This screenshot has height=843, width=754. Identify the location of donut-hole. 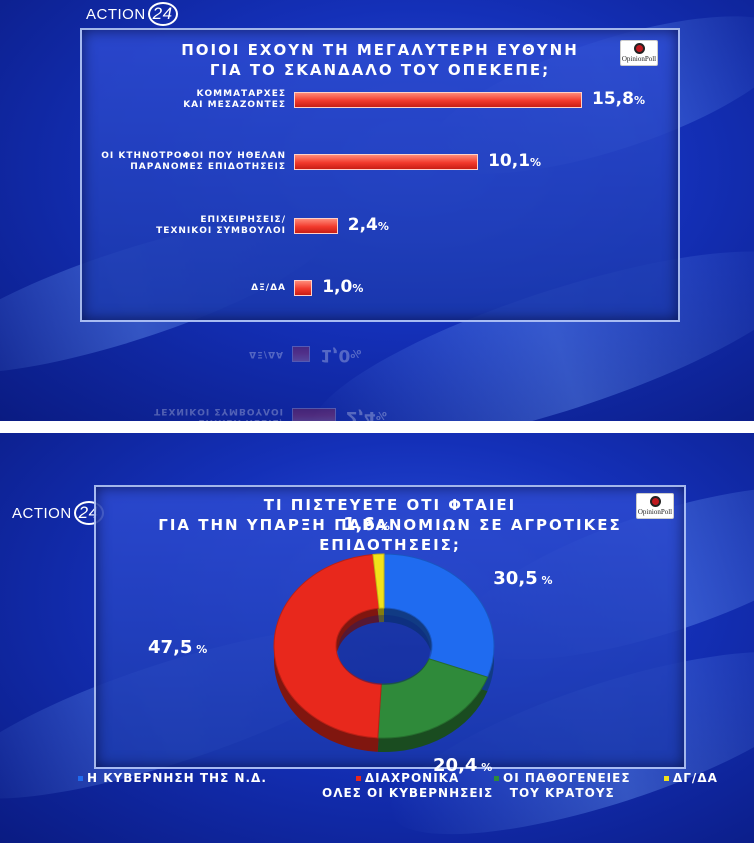
(384, 650).